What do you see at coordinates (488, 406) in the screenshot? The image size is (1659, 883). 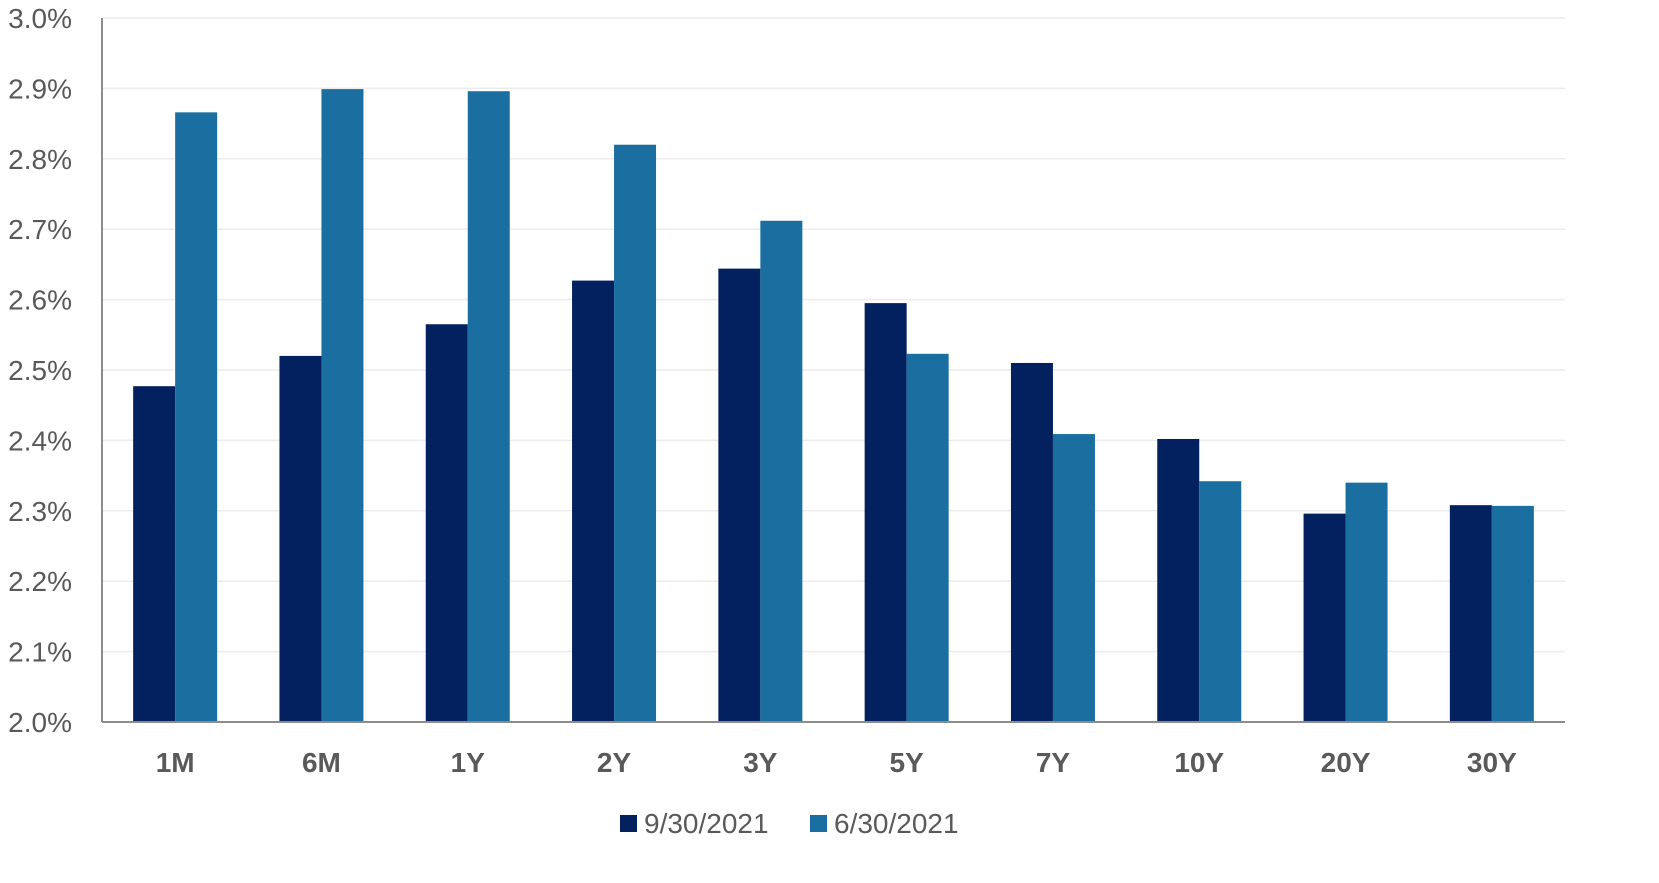 I see `bar-series-2-1y` at bounding box center [488, 406].